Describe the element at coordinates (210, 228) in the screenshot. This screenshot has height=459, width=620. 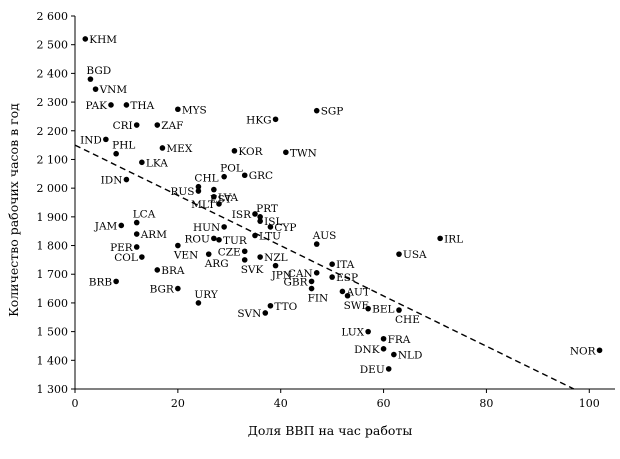
I see `data-point-hun: HUN` at that location.